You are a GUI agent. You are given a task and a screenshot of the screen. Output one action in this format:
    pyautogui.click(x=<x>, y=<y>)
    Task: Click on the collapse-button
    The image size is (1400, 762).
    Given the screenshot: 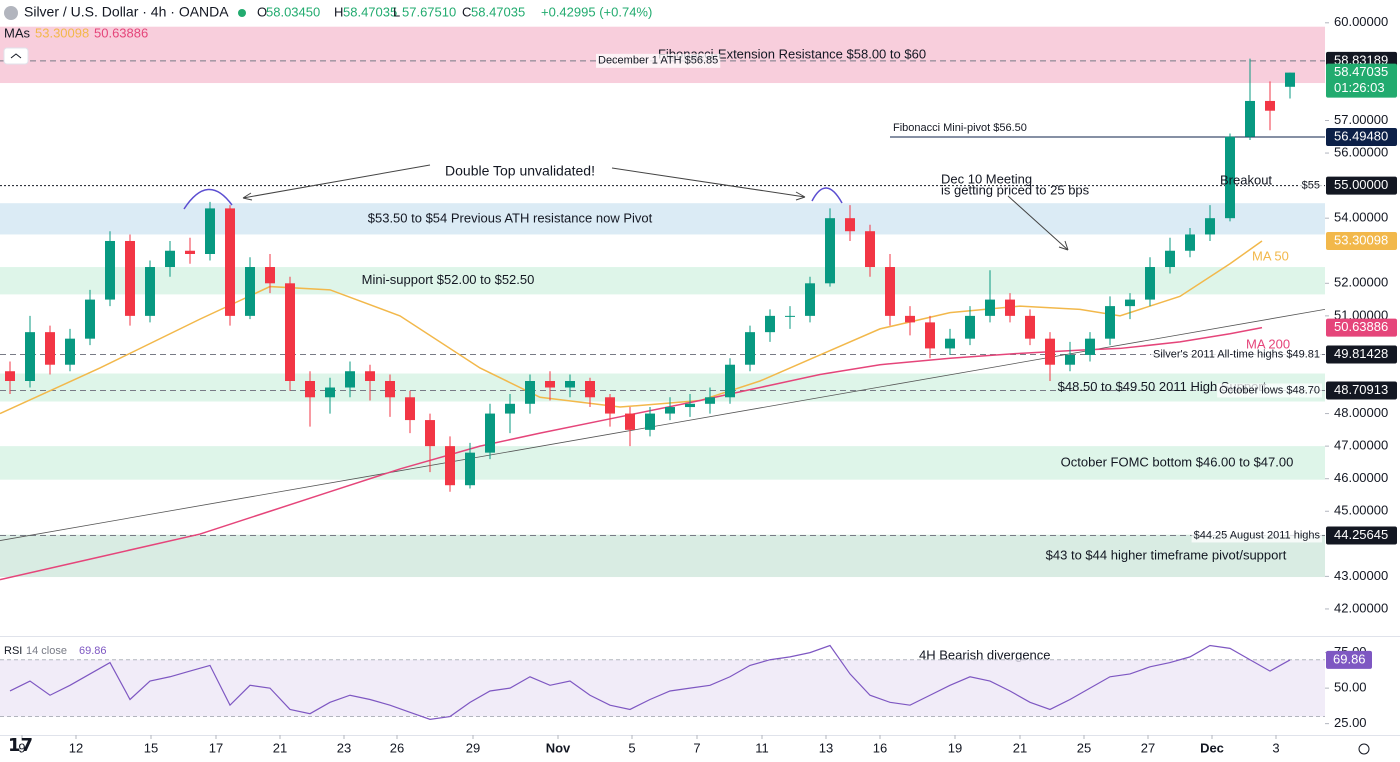 What is the action you would take?
    pyautogui.click(x=16, y=56)
    